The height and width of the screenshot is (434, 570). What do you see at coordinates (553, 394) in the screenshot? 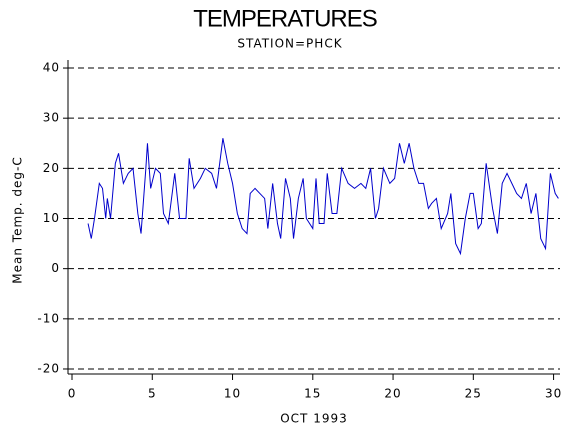
I see `x-tick-label: 30` at bounding box center [553, 394].